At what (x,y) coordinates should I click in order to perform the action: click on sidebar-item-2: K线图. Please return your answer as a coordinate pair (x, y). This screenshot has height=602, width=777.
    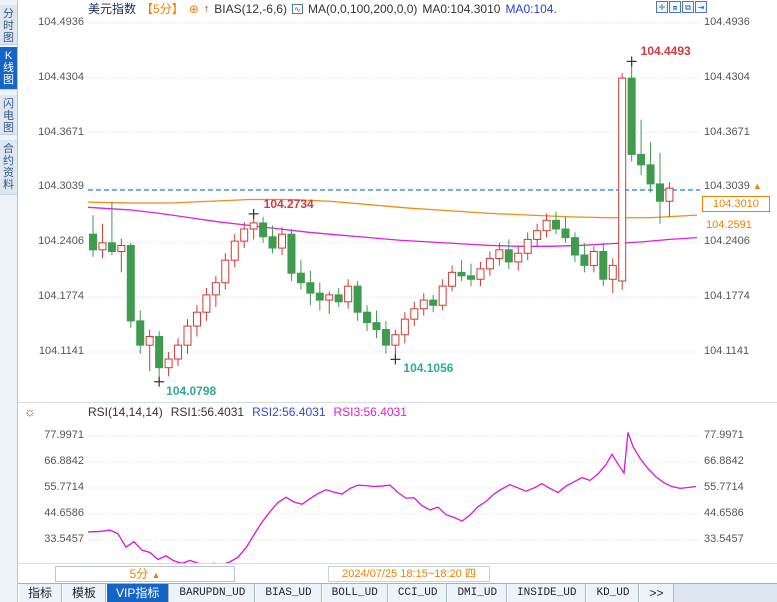
    Looking at the image, I should click on (8, 68).